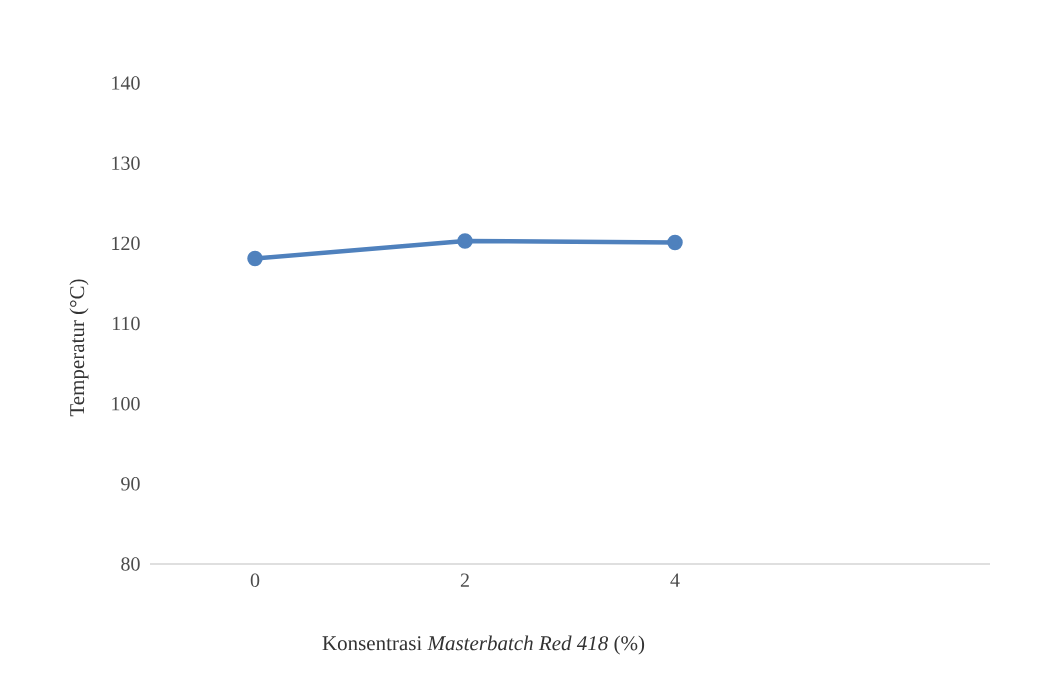 This screenshot has height=681, width=1055. Describe the element at coordinates (79, 348) in the screenshot. I see `y-axis-title: Temperatur (°C)` at that location.